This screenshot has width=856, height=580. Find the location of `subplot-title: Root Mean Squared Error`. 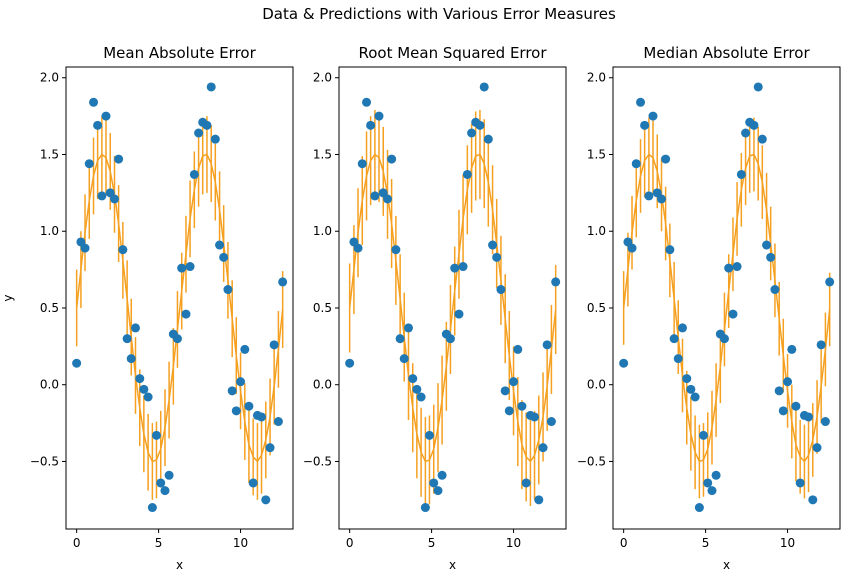

subplot-title: Root Mean Squared Error is located at coordinates (452, 53).